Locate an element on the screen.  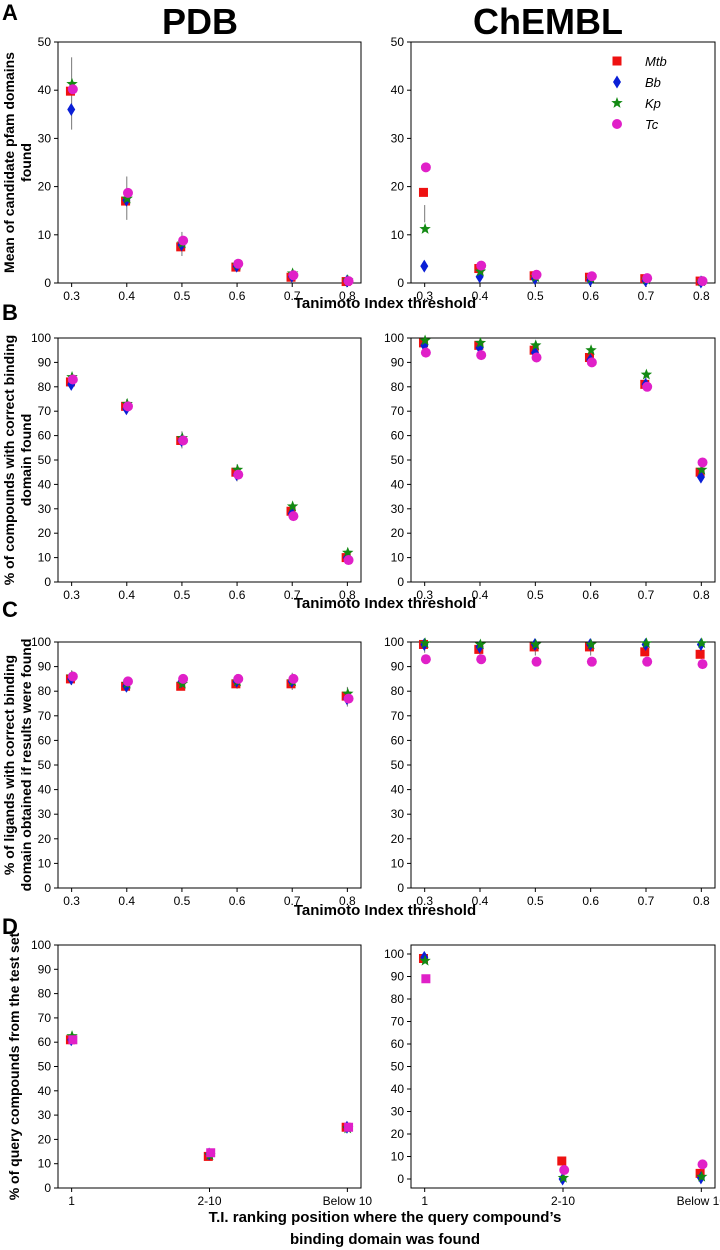
legend-marker-tc is located at coordinates (617, 124).